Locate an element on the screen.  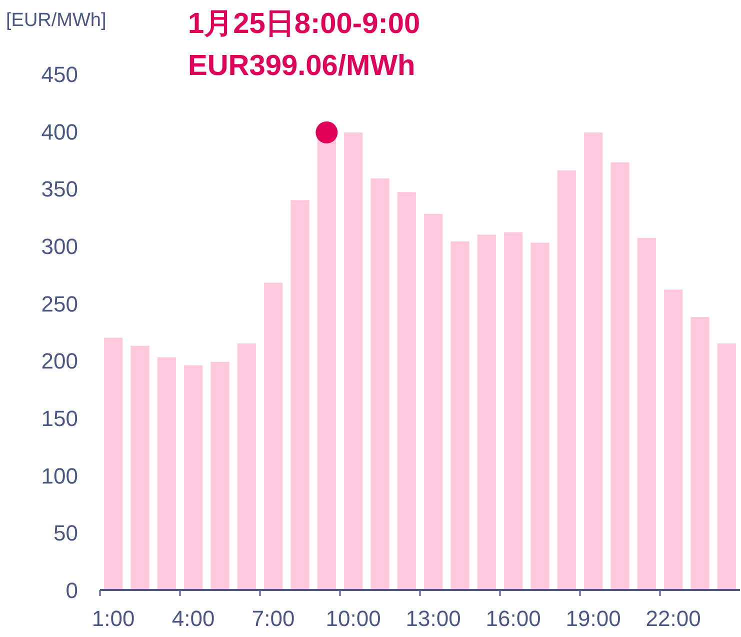
x-tick-label: 10:00 is located at coordinates (353, 618).